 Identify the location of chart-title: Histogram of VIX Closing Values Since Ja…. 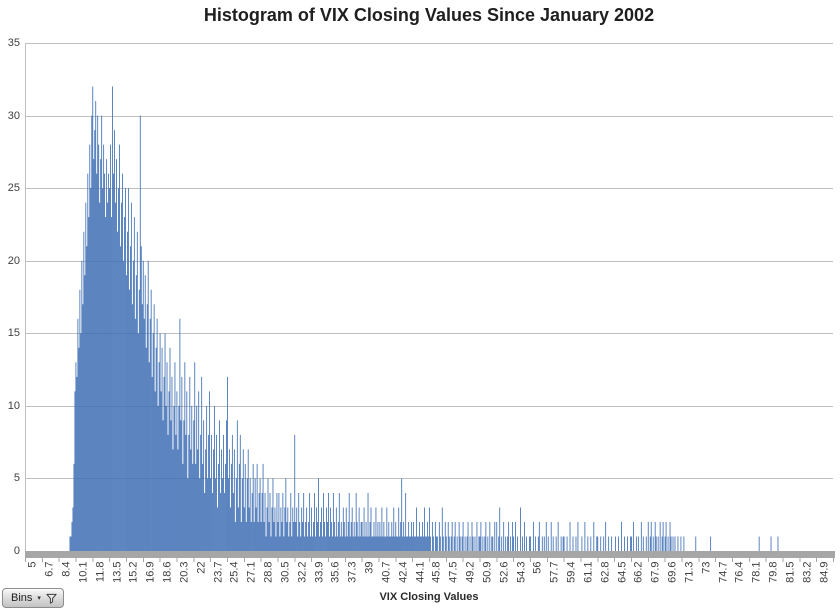
(429, 15).